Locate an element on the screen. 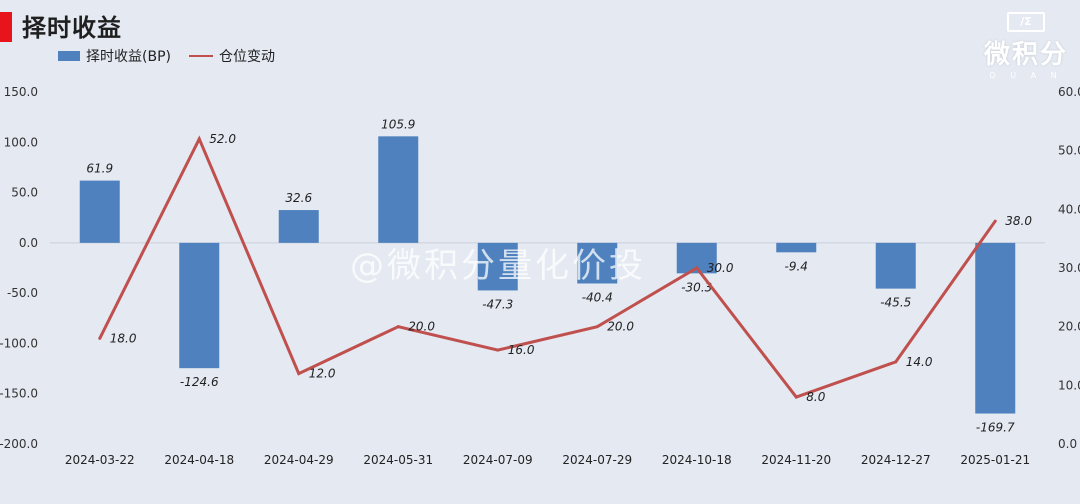  logo-subtext: Q U A N is located at coordinates (1026, 75).